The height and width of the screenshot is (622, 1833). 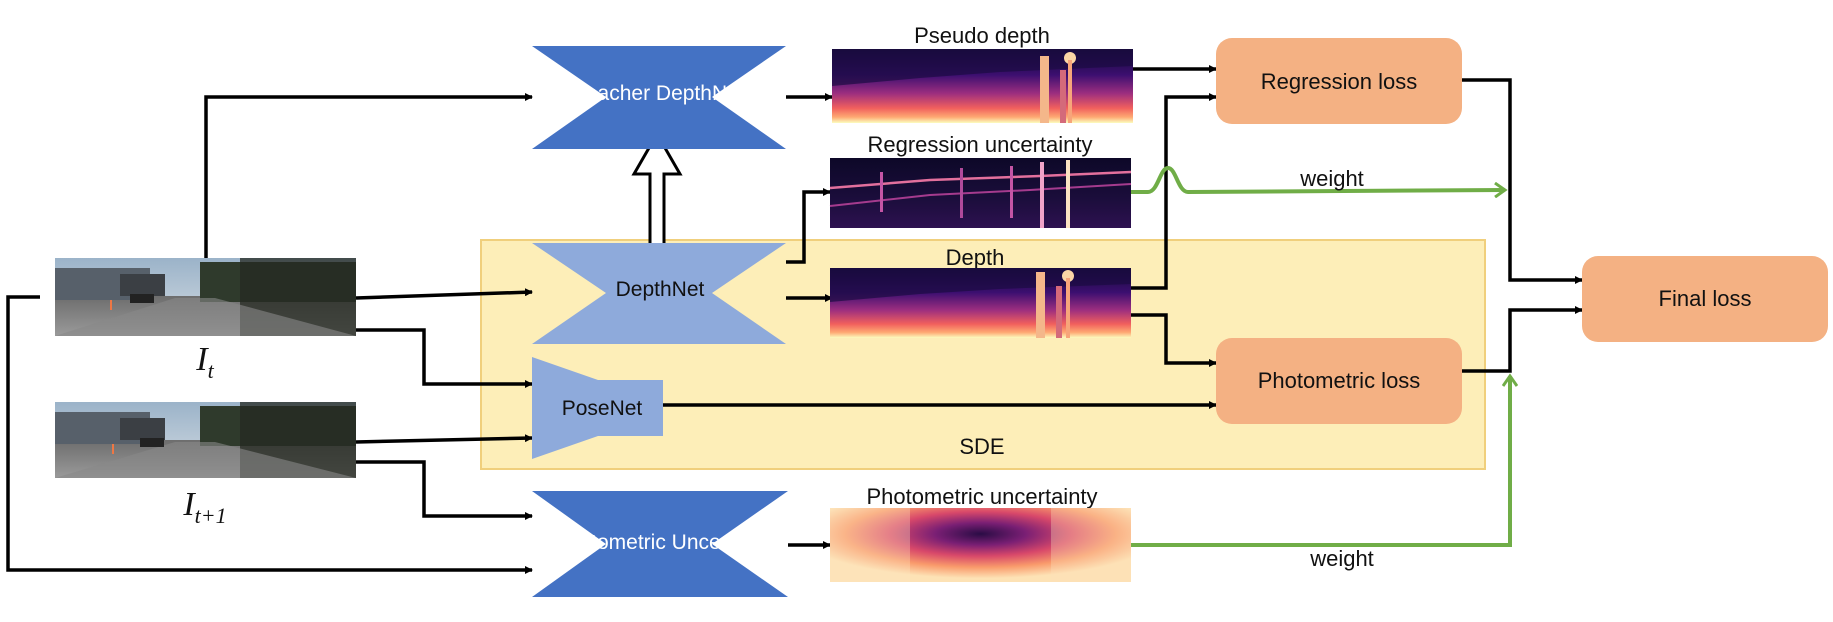 I want to click on photometric-uncertainty-title: Photometric uncertainty, so click(x=981, y=496).